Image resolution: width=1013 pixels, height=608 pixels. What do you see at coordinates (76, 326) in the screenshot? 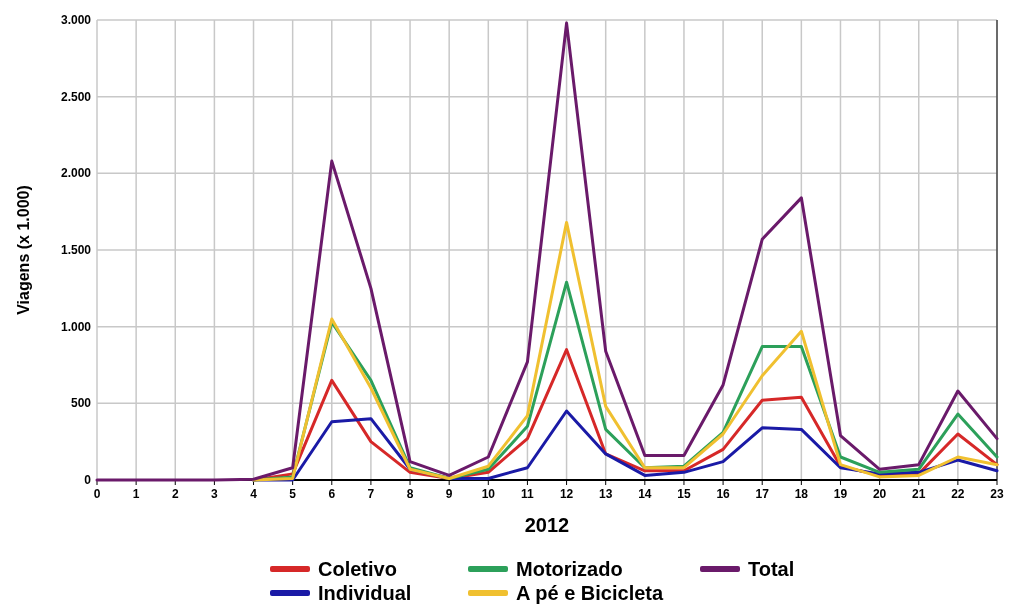
I see `y-tick-label: 1.000` at bounding box center [76, 326].